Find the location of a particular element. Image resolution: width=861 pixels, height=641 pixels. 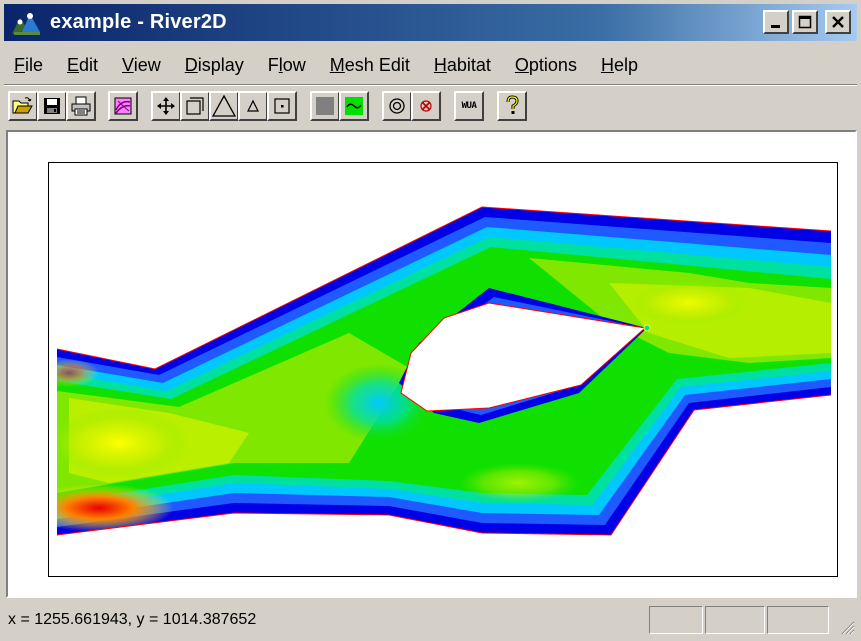

velocity-vectors-button is located at coordinates (397, 106).